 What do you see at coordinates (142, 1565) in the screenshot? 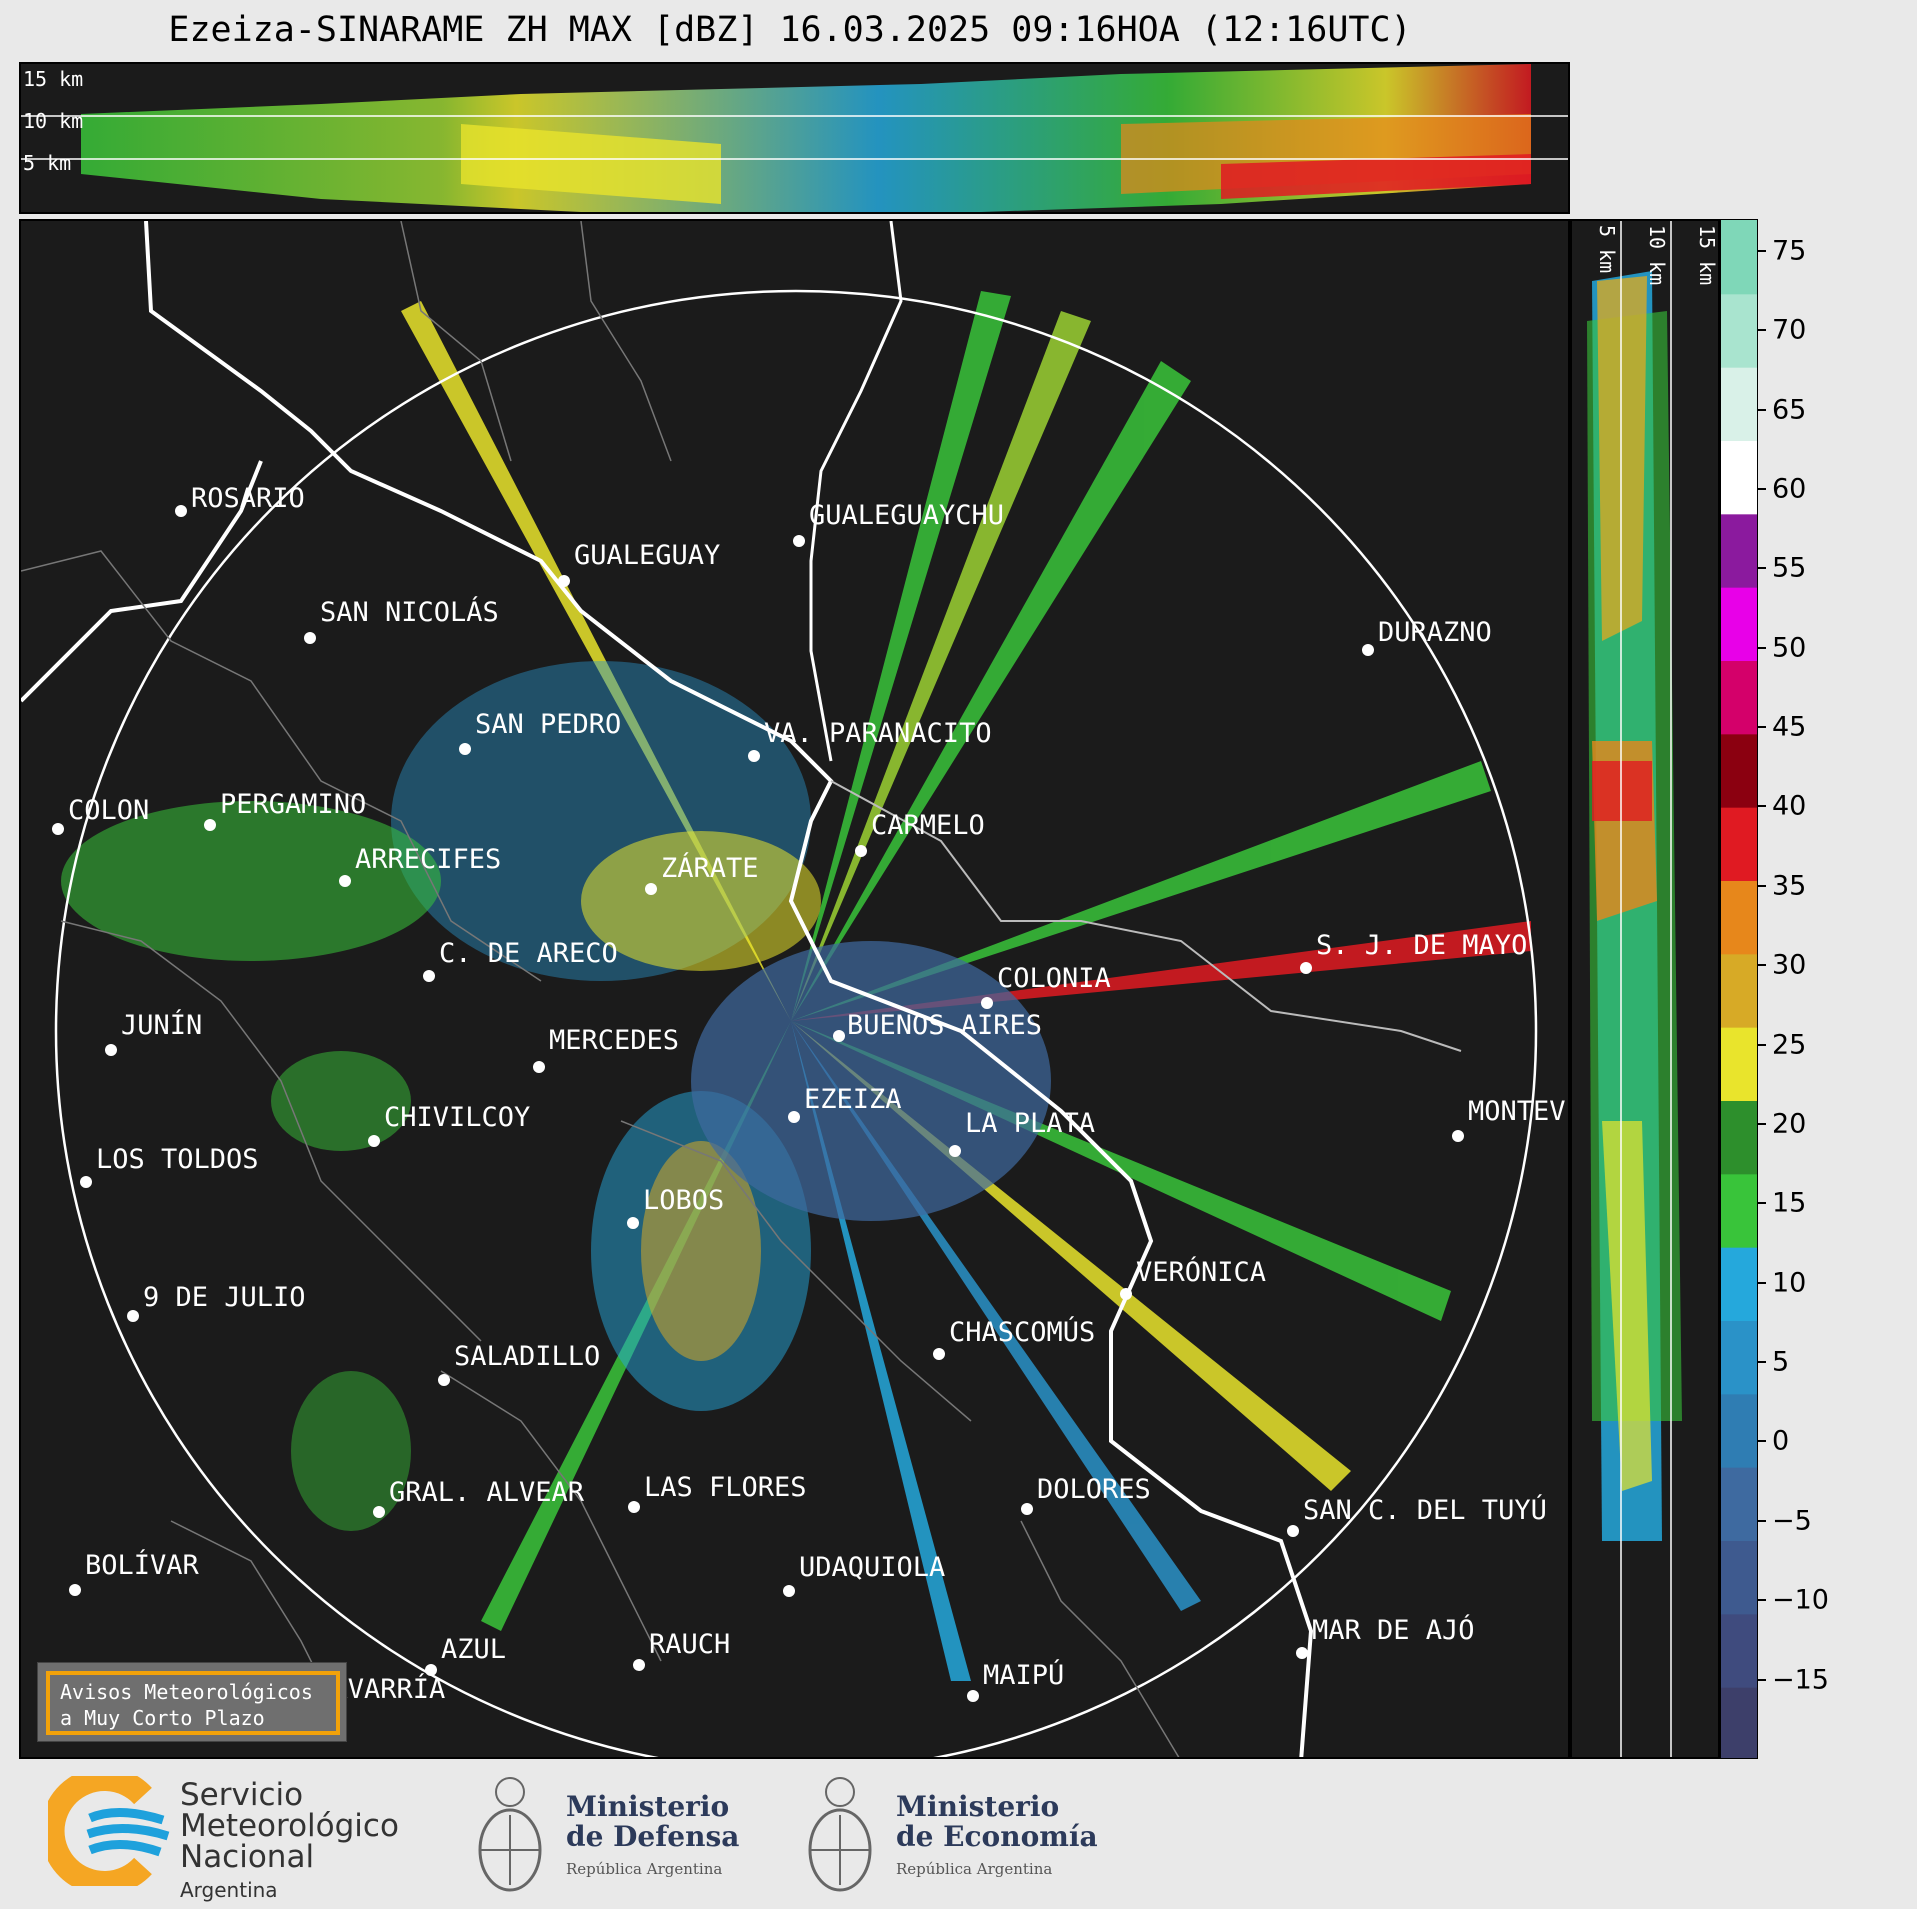
I see `svg-text: BOLÍVAR` at bounding box center [142, 1565].